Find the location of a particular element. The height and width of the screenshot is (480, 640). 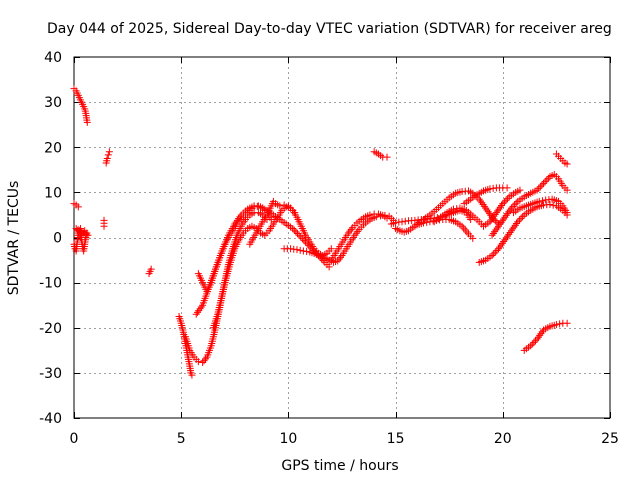

x-tick-label: 0 is located at coordinates (74, 439).